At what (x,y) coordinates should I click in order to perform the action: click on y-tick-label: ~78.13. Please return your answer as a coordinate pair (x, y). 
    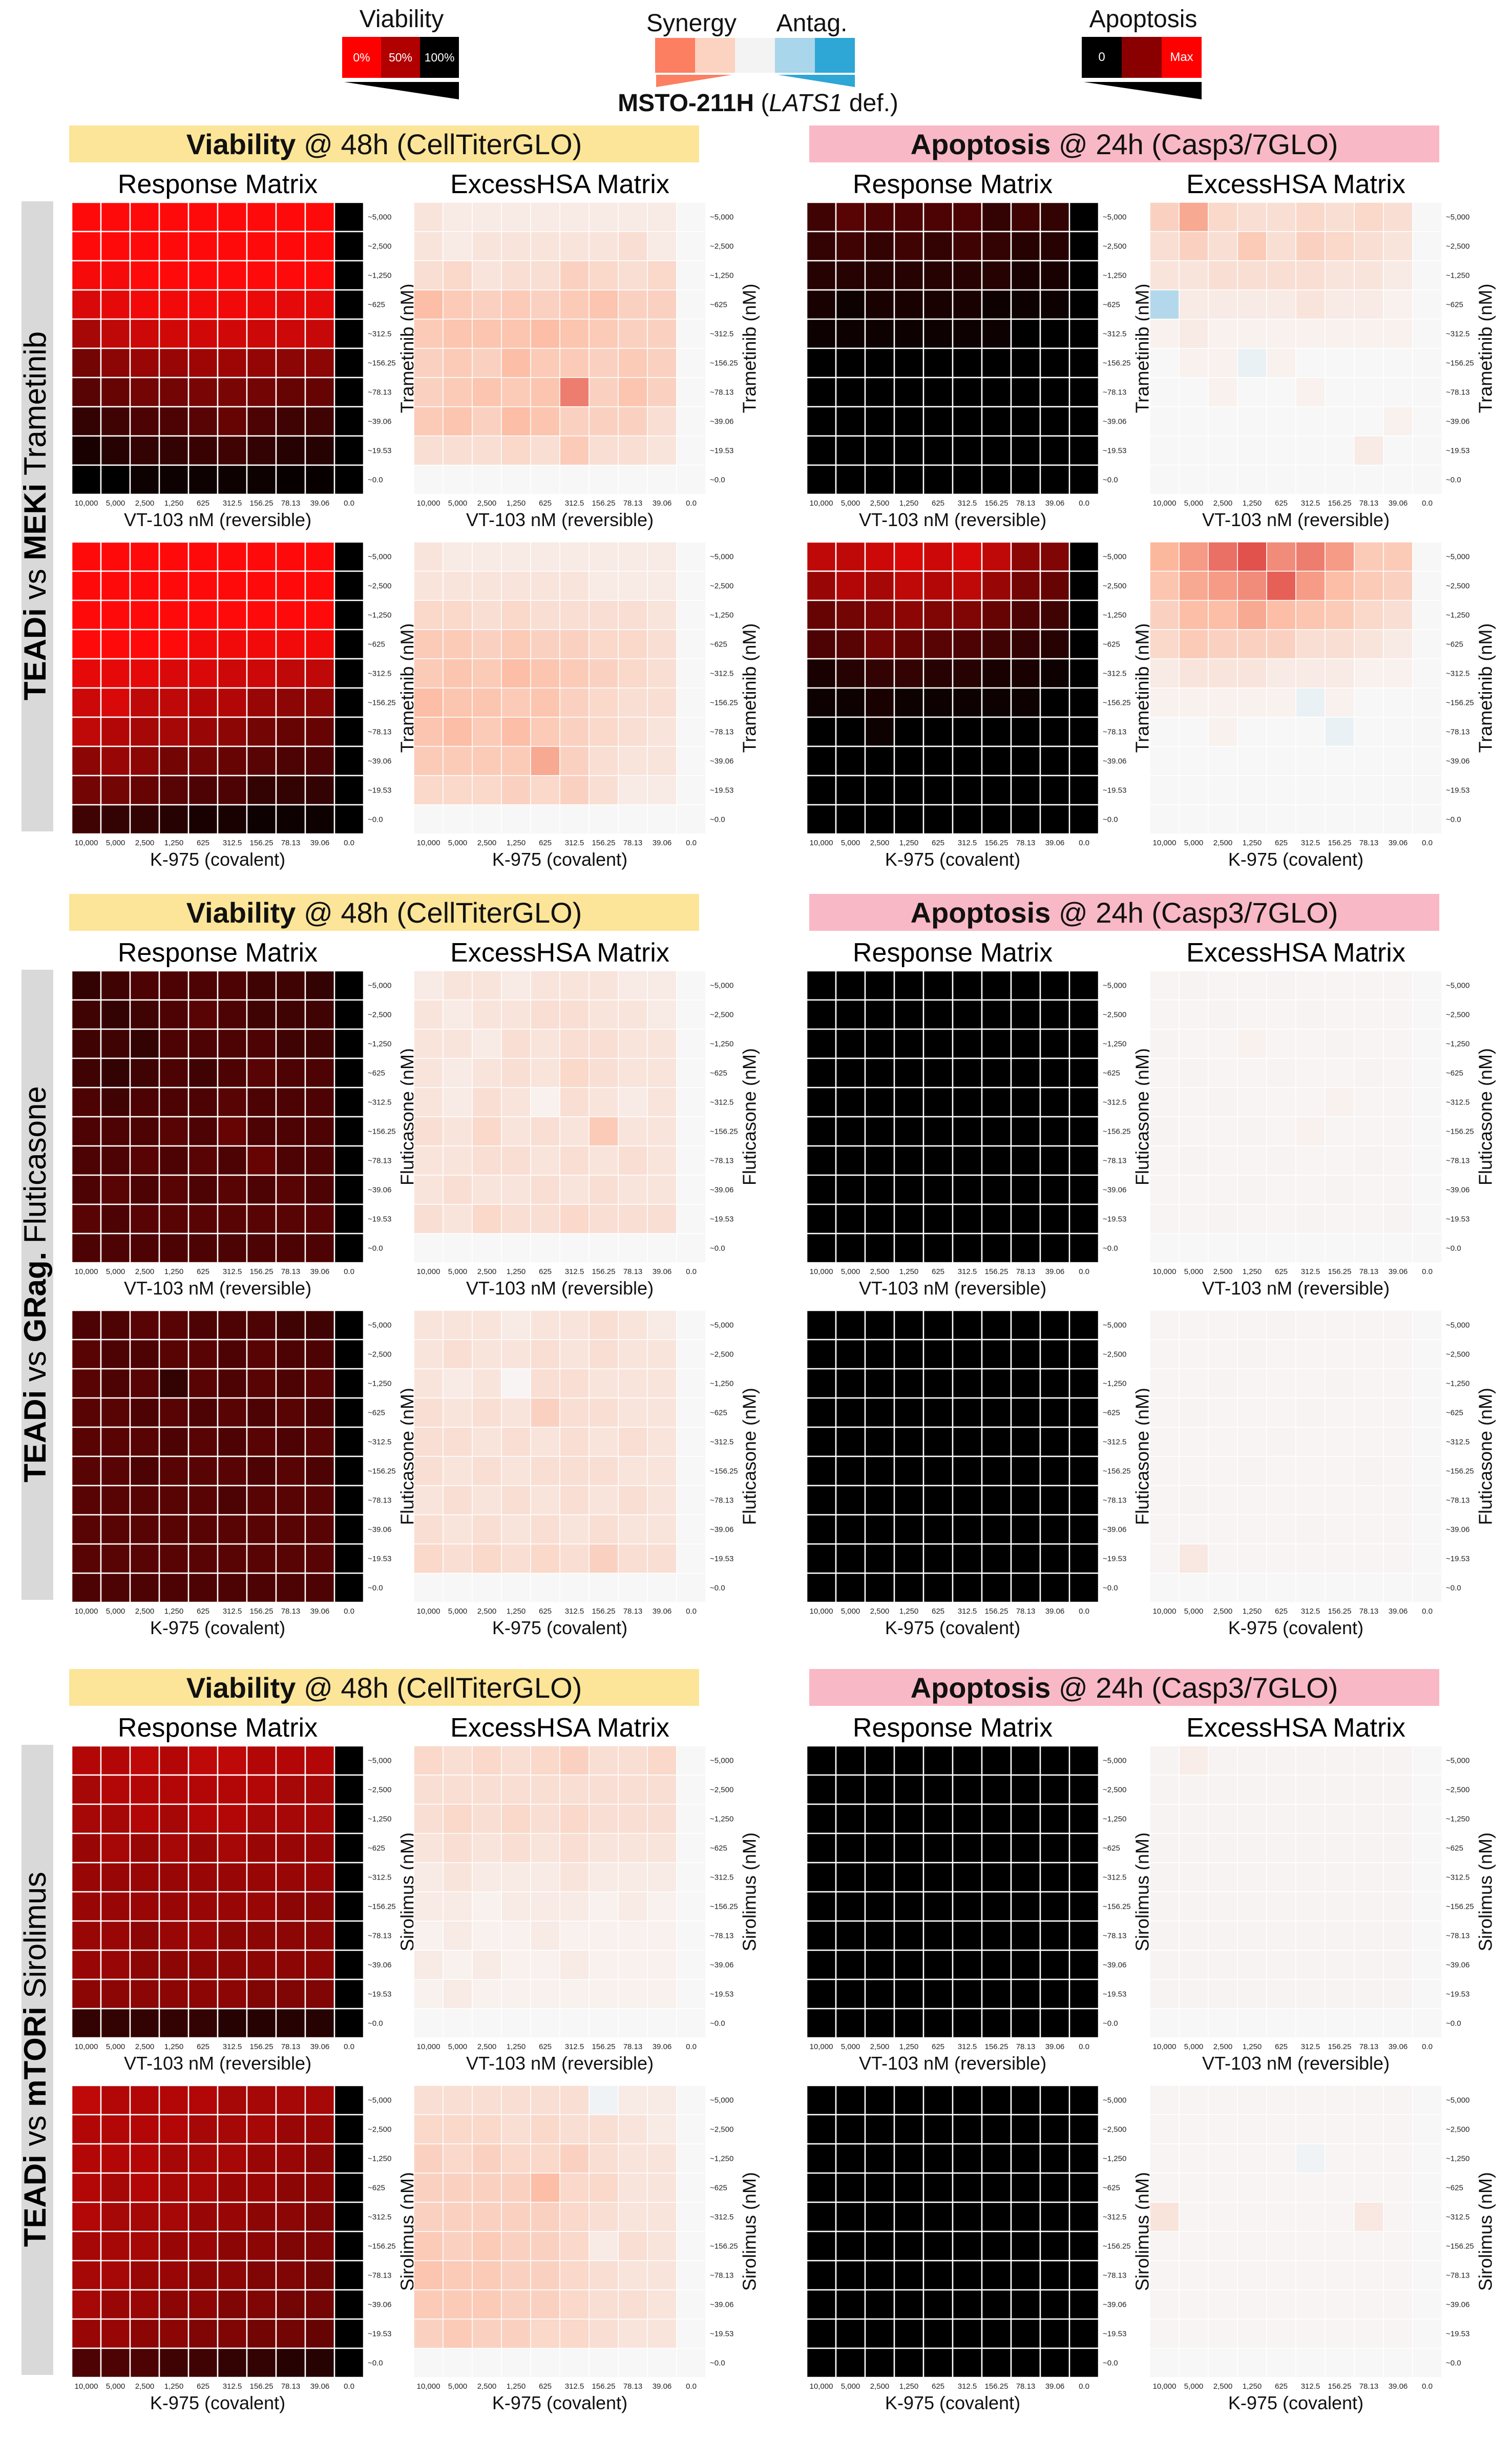
    Looking at the image, I should click on (721, 392).